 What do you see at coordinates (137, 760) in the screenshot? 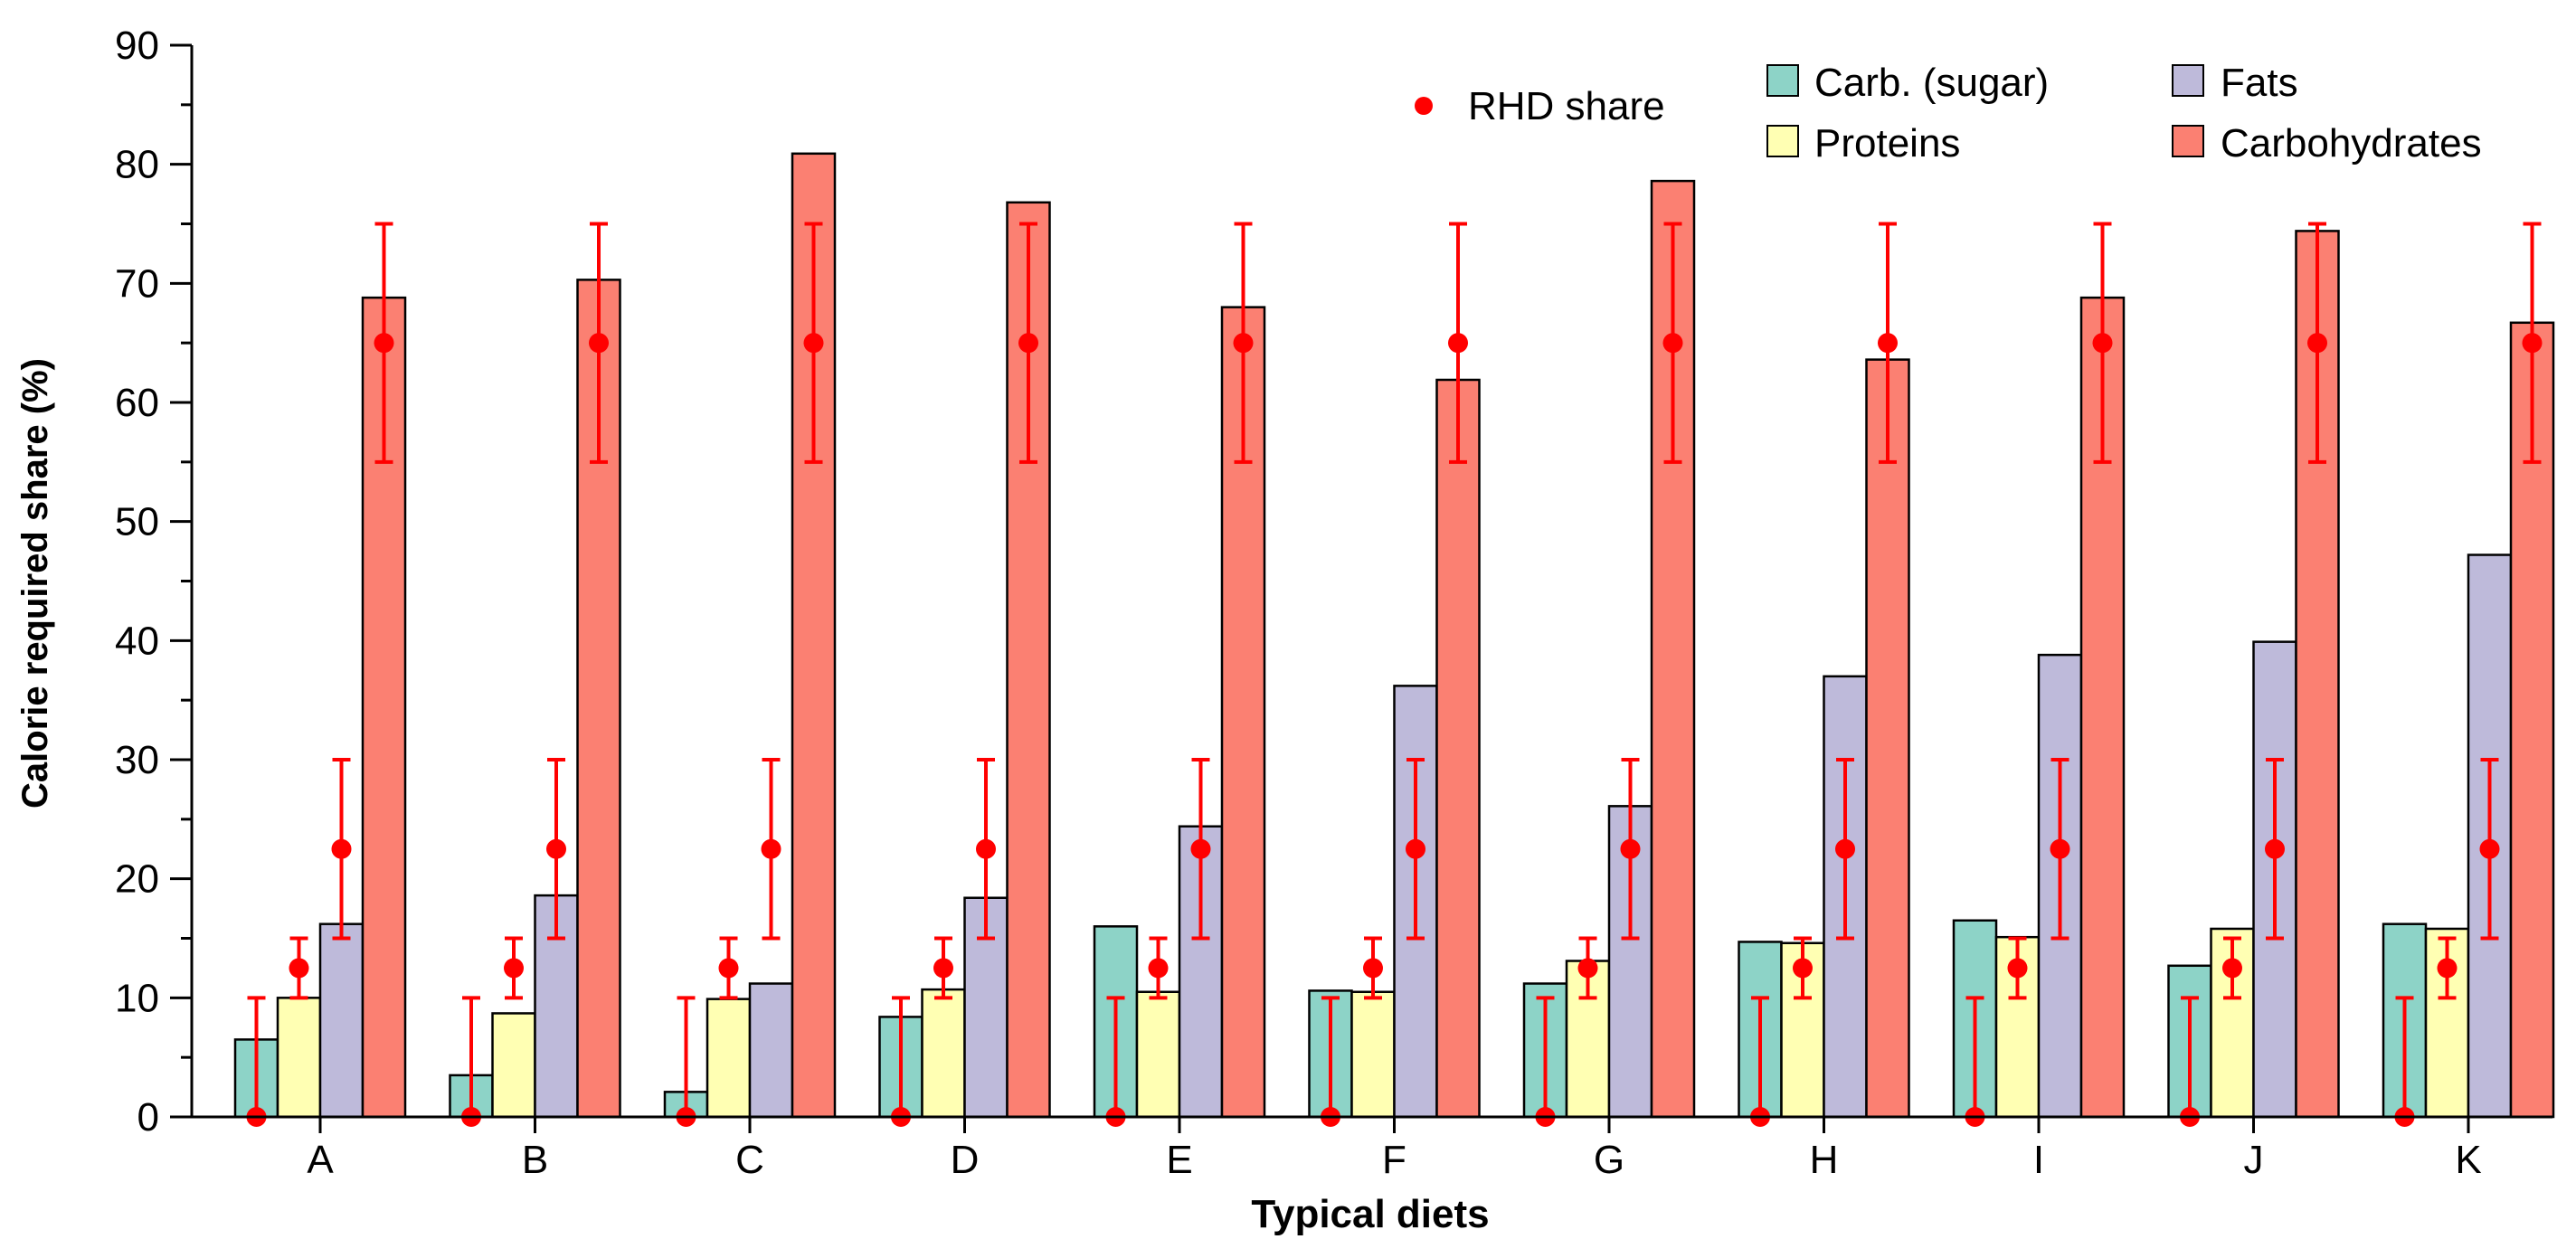
I see `y-tick-label: 30` at bounding box center [137, 760].